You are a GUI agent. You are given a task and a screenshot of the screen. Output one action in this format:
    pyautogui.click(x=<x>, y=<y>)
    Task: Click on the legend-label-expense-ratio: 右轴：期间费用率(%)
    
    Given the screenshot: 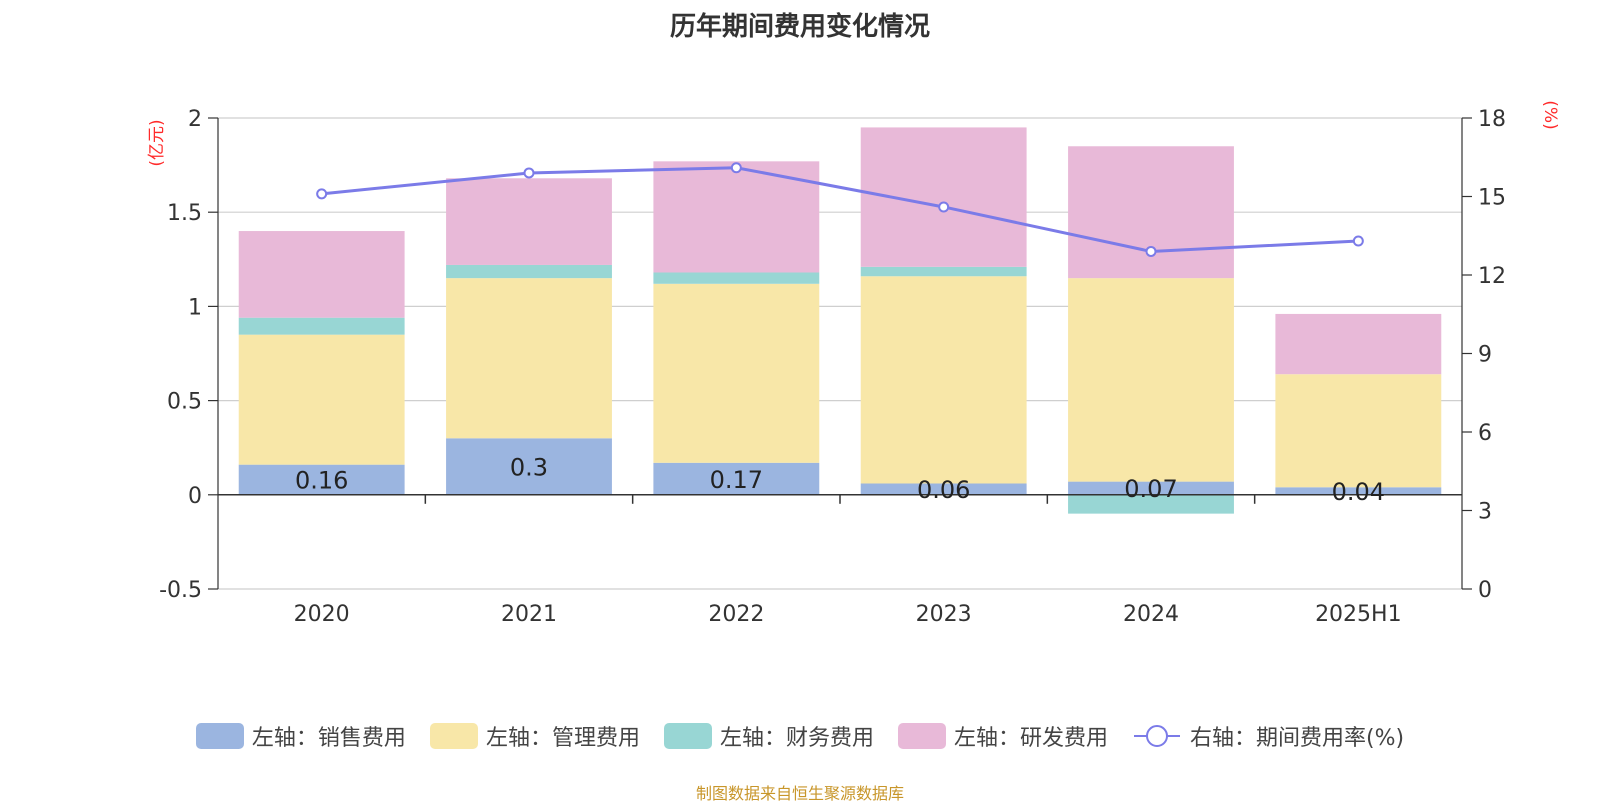 What is the action you would take?
    pyautogui.click(x=1297, y=738)
    